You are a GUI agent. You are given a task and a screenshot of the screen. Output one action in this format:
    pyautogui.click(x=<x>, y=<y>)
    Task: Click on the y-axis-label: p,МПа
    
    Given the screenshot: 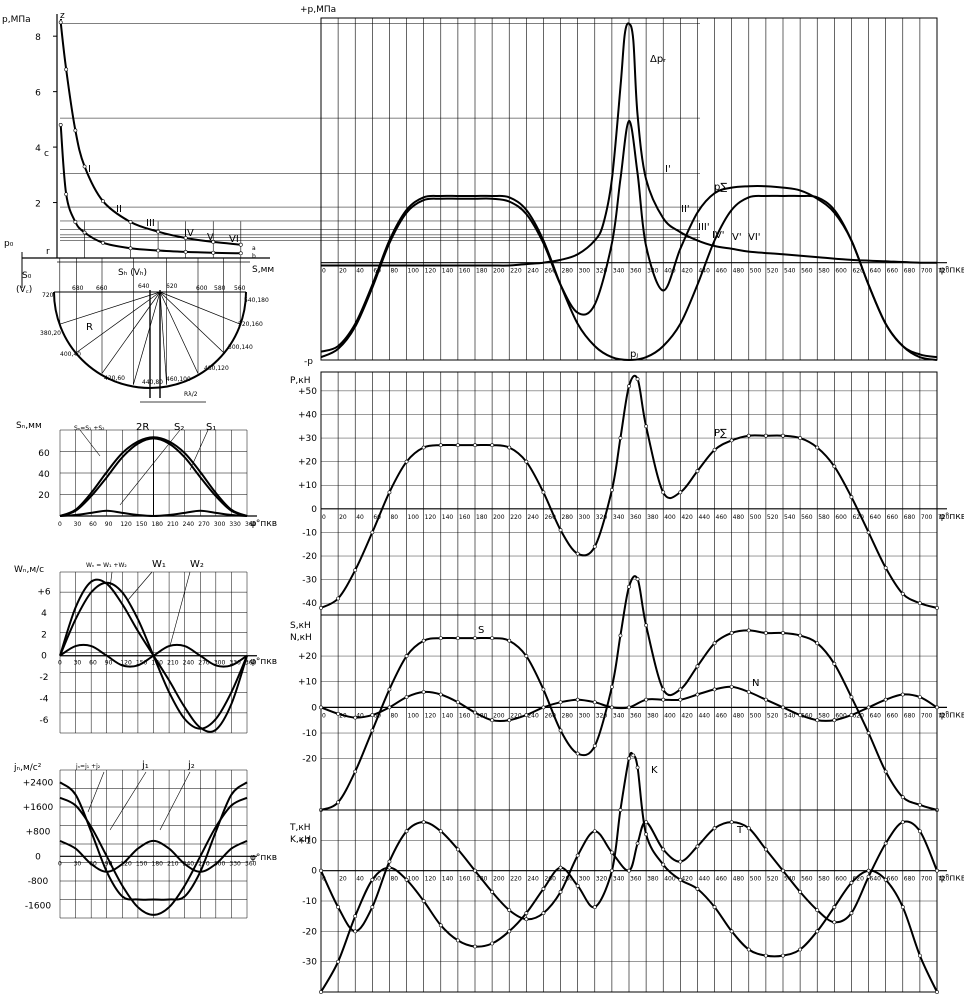 What is the action you would take?
    pyautogui.click(x=16, y=20)
    